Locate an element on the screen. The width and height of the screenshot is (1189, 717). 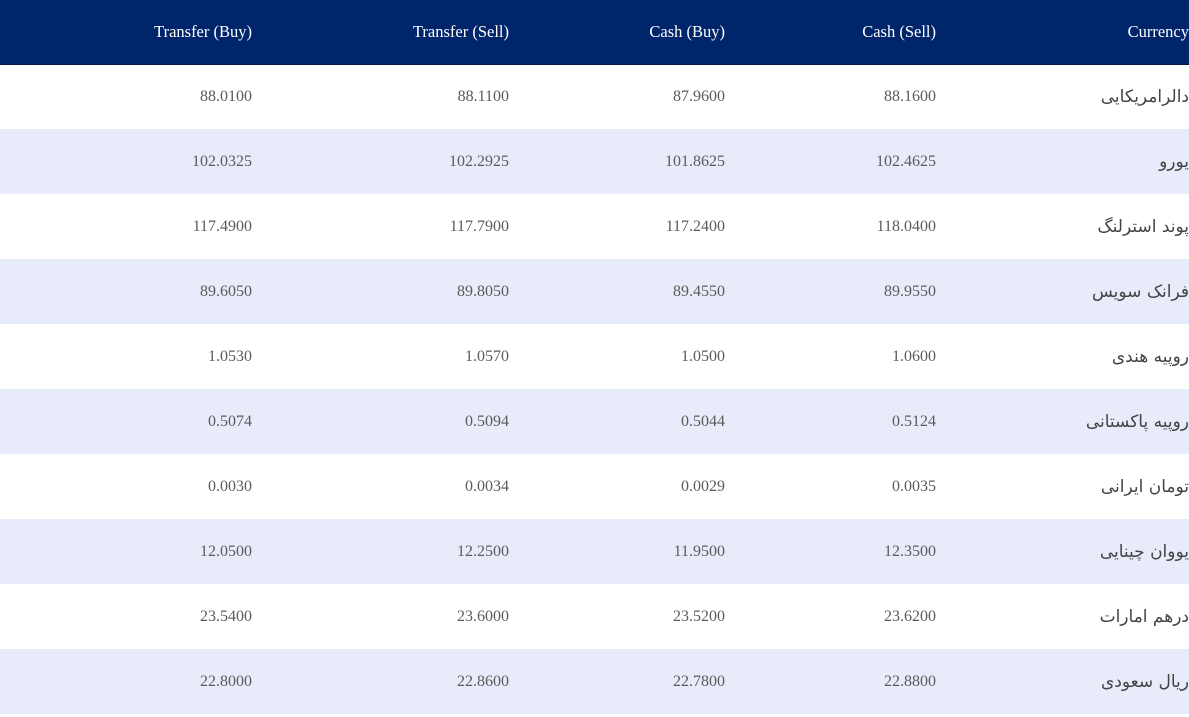
cell-cash-buy: 0.5044 is located at coordinates (703, 421).